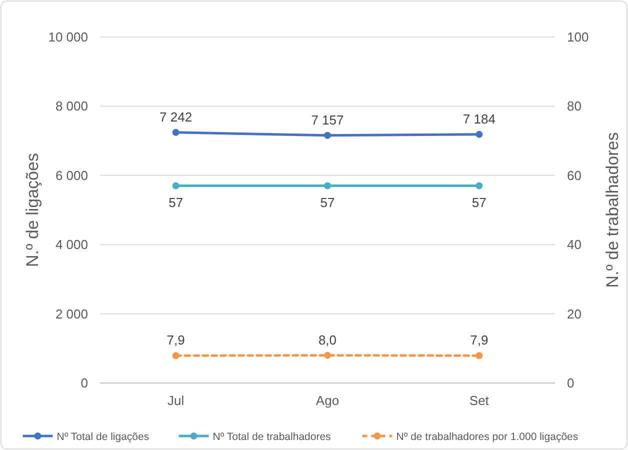  What do you see at coordinates (574, 106) in the screenshot?
I see `y2-tick-label: 80` at bounding box center [574, 106].